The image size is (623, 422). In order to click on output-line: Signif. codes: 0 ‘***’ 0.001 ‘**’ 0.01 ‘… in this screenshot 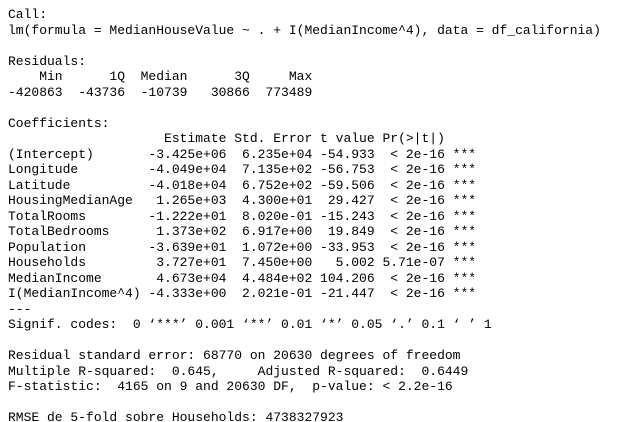, I will do `click(250, 324)`.